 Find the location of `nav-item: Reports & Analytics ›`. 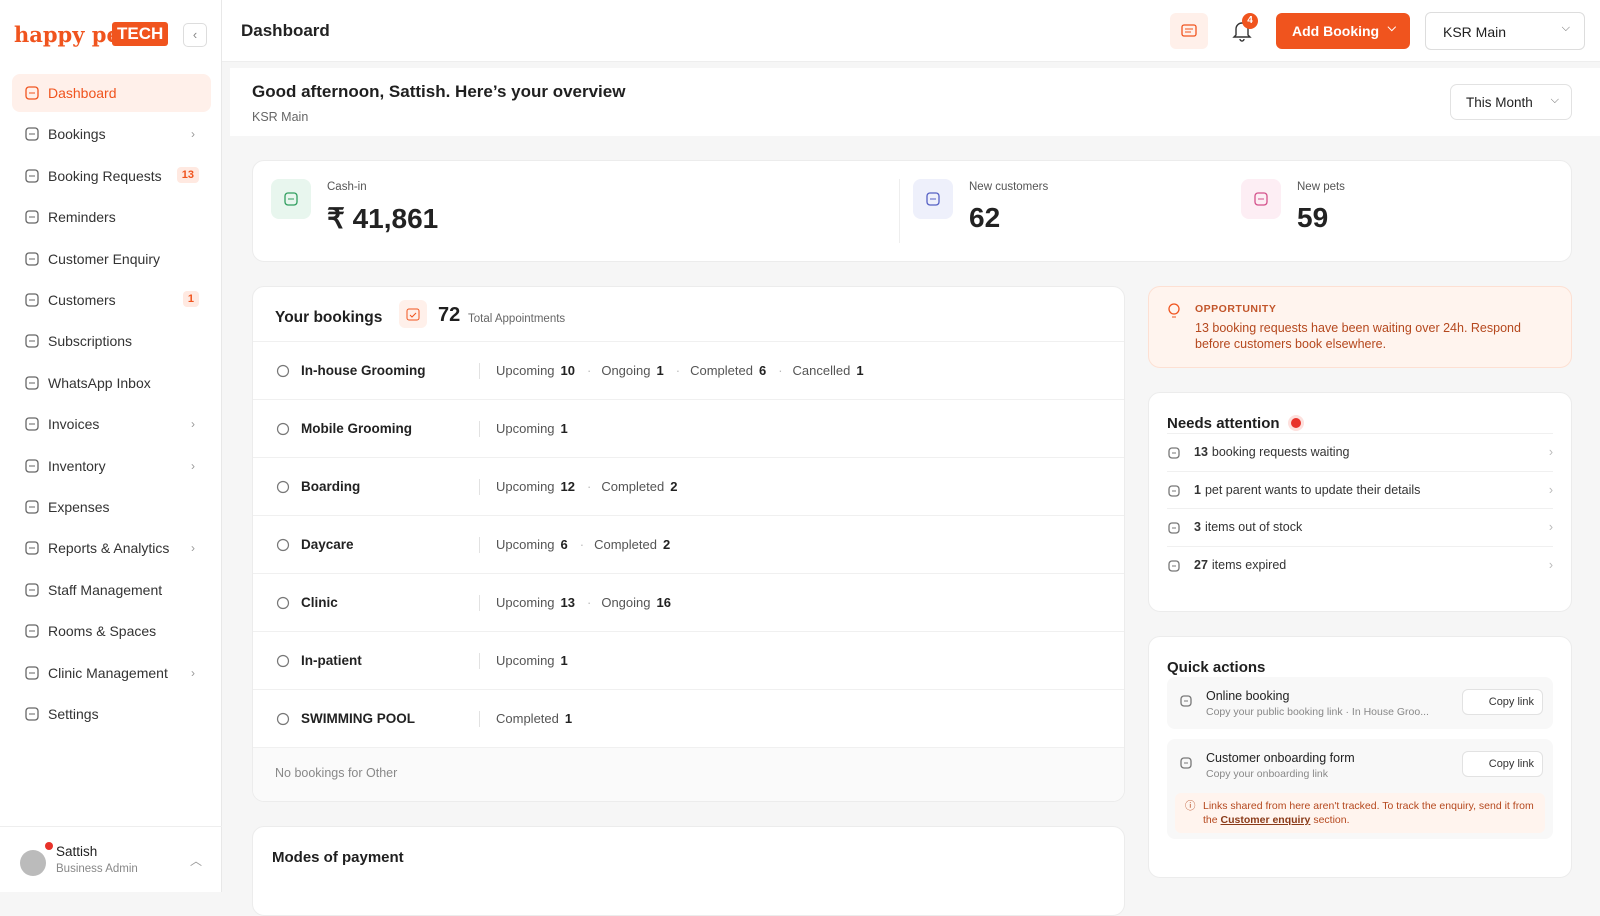

nav-item: Reports & Analytics › is located at coordinates (111, 548).